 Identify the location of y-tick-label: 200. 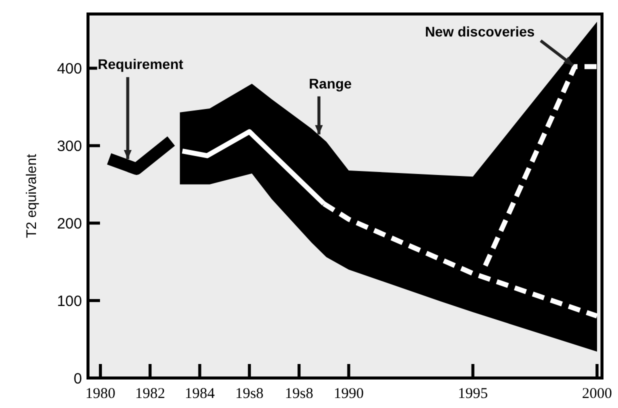
(69, 223).